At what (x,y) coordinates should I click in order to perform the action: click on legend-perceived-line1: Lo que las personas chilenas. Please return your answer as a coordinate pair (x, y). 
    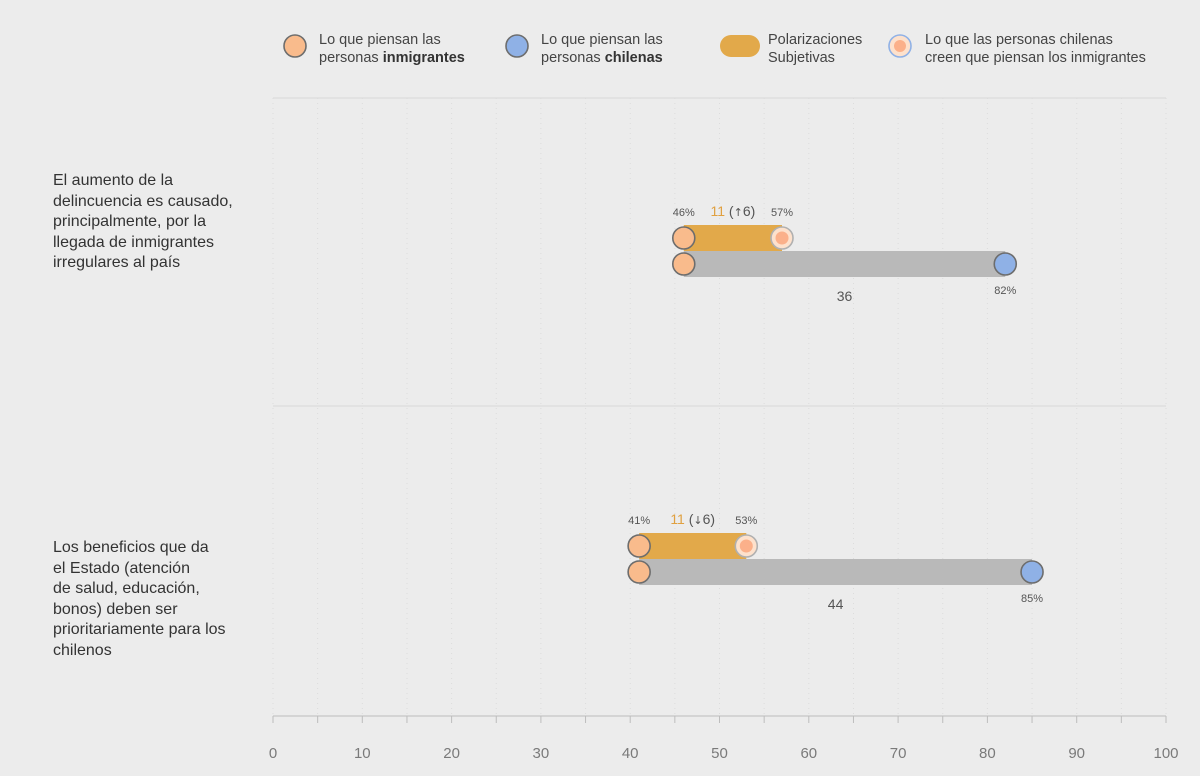
    Looking at the image, I should click on (1019, 40).